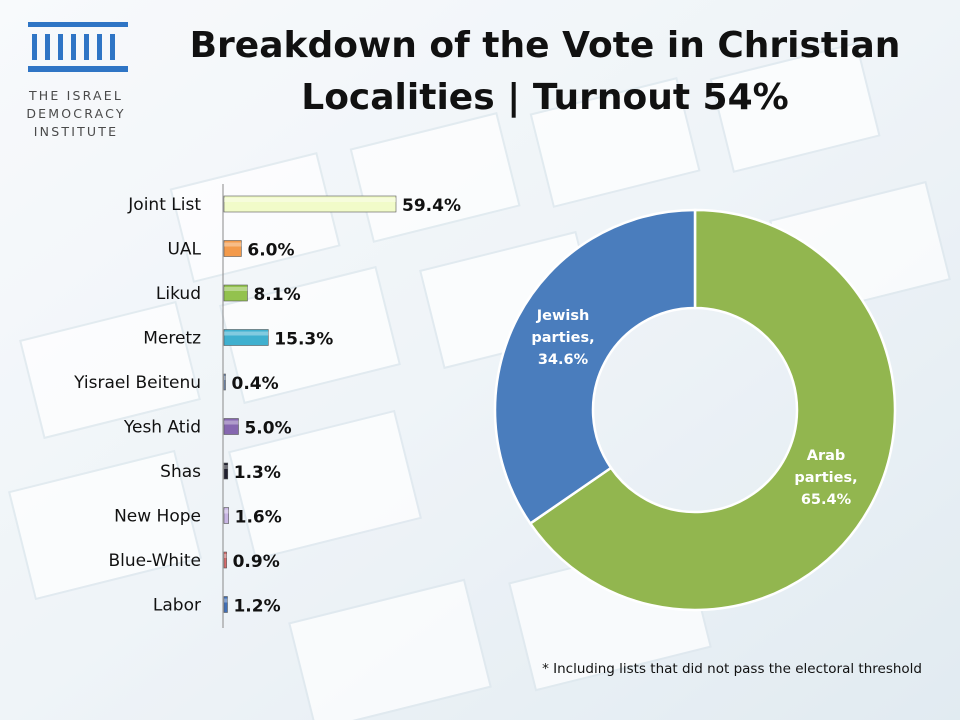 The width and height of the screenshot is (960, 720). What do you see at coordinates (270, 251) in the screenshot?
I see `bar-data-label: 6.0%` at bounding box center [270, 251].